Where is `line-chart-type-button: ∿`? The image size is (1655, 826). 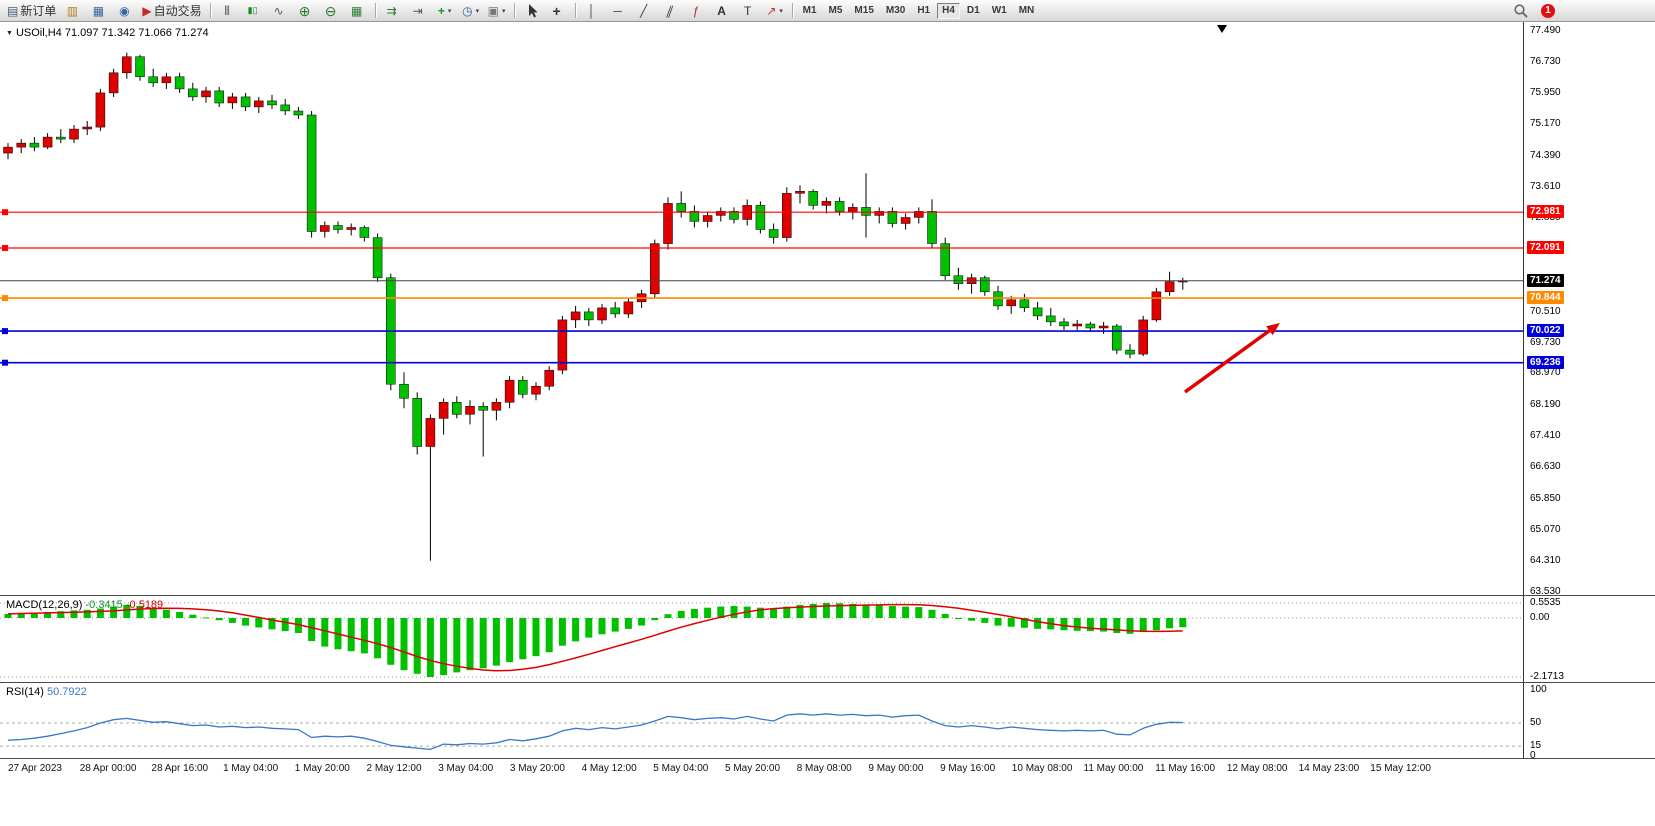
line-chart-type-button: ∿ is located at coordinates (280, 11).